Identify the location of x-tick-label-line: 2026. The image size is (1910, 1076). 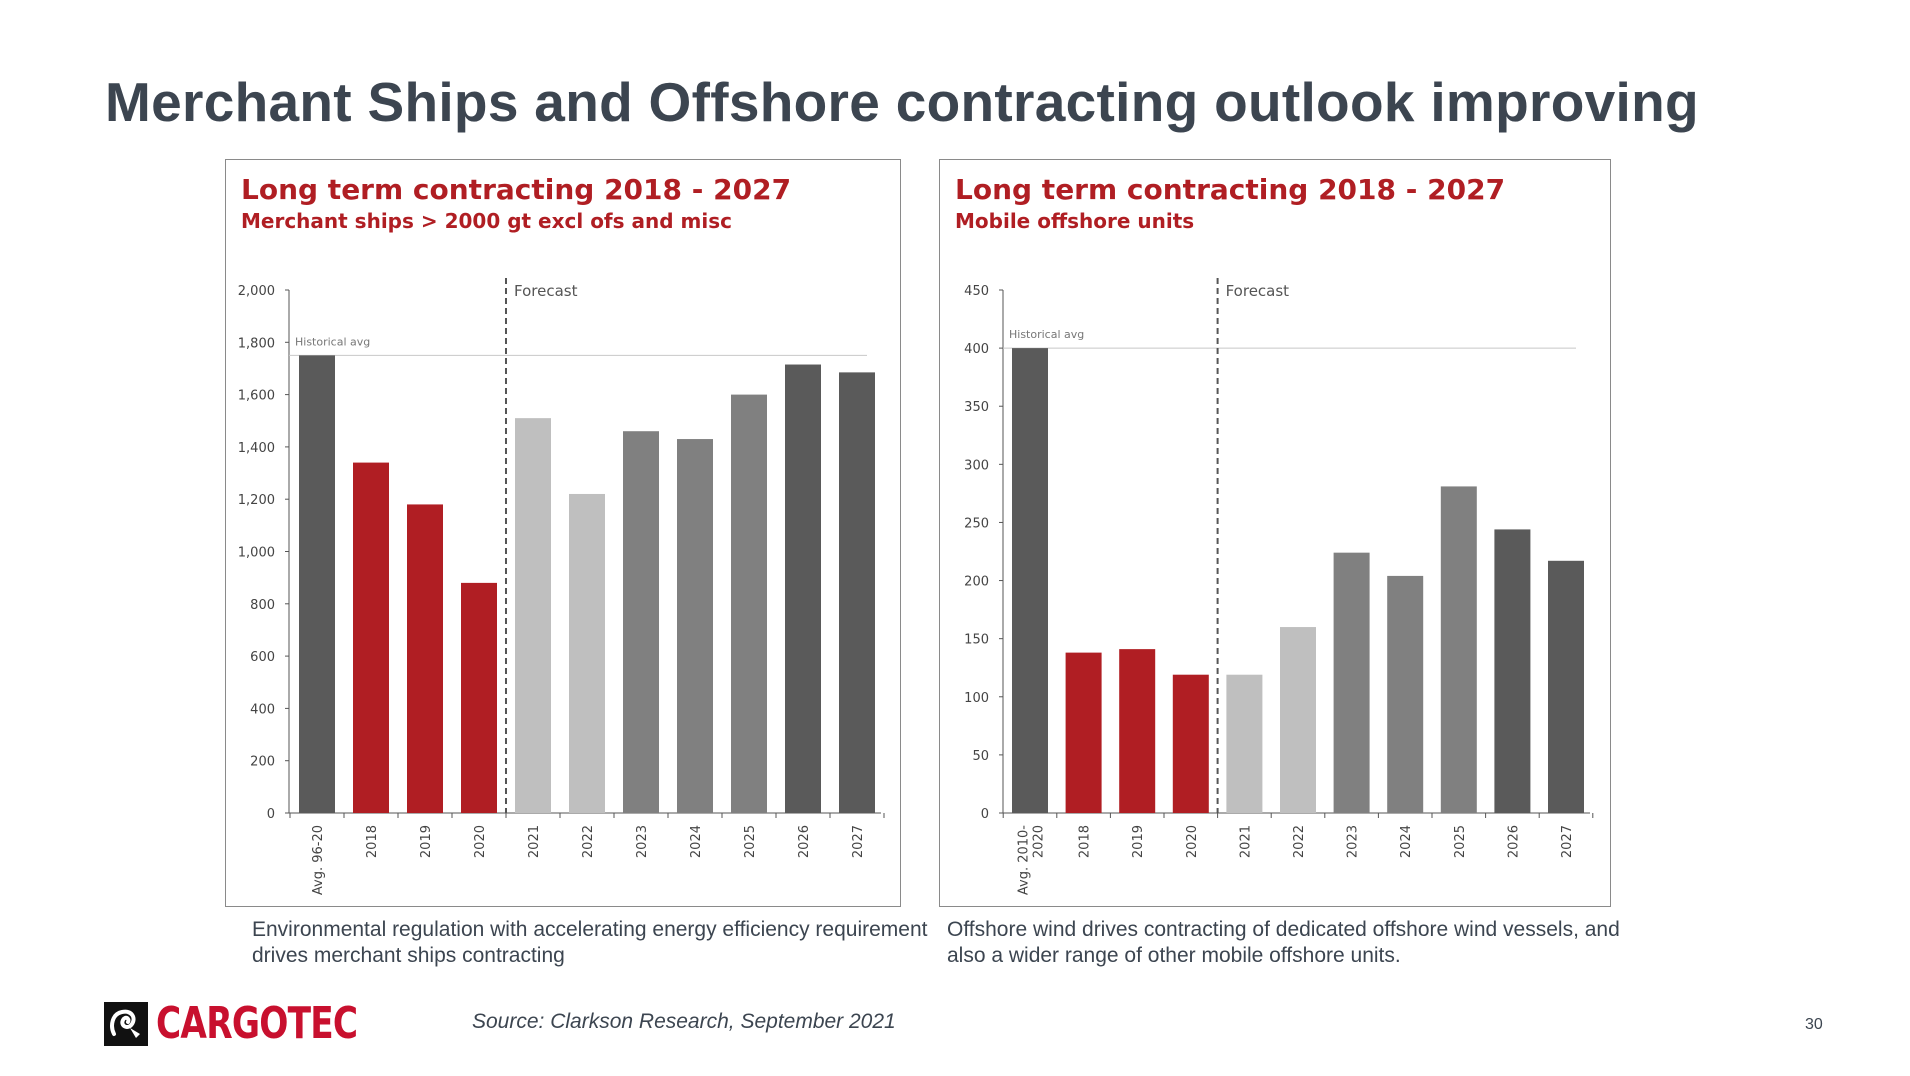
(804, 841).